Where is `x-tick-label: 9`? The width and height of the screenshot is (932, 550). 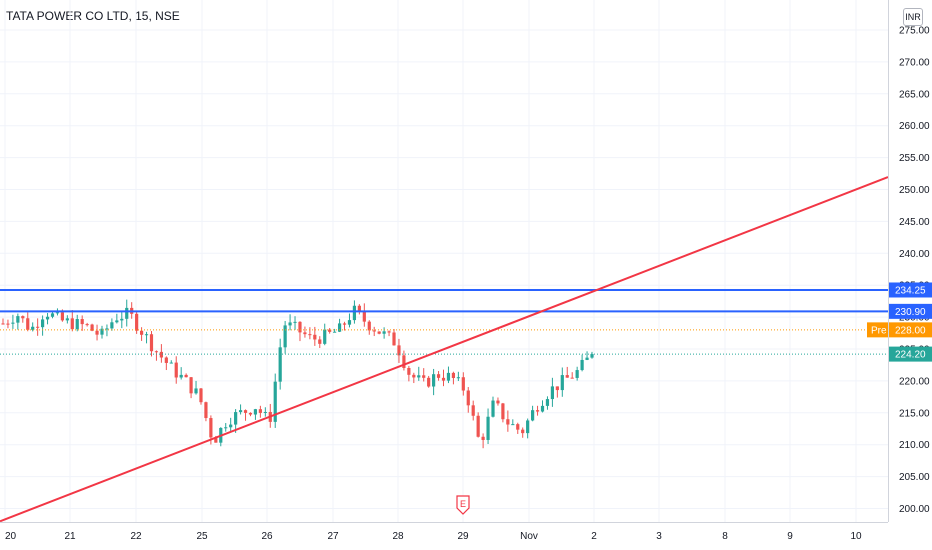
x-tick-label: 9 is located at coordinates (790, 536).